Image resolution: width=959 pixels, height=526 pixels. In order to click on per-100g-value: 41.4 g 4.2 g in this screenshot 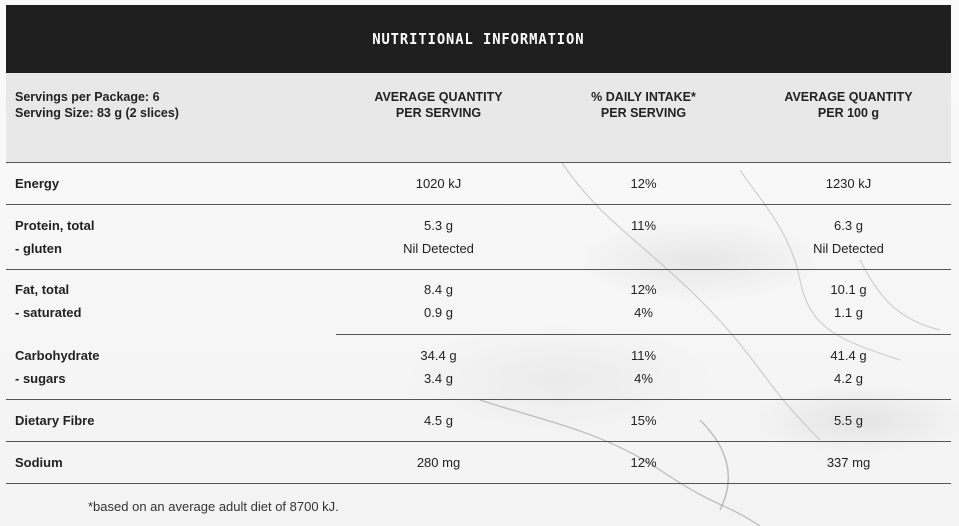, I will do `click(848, 367)`.